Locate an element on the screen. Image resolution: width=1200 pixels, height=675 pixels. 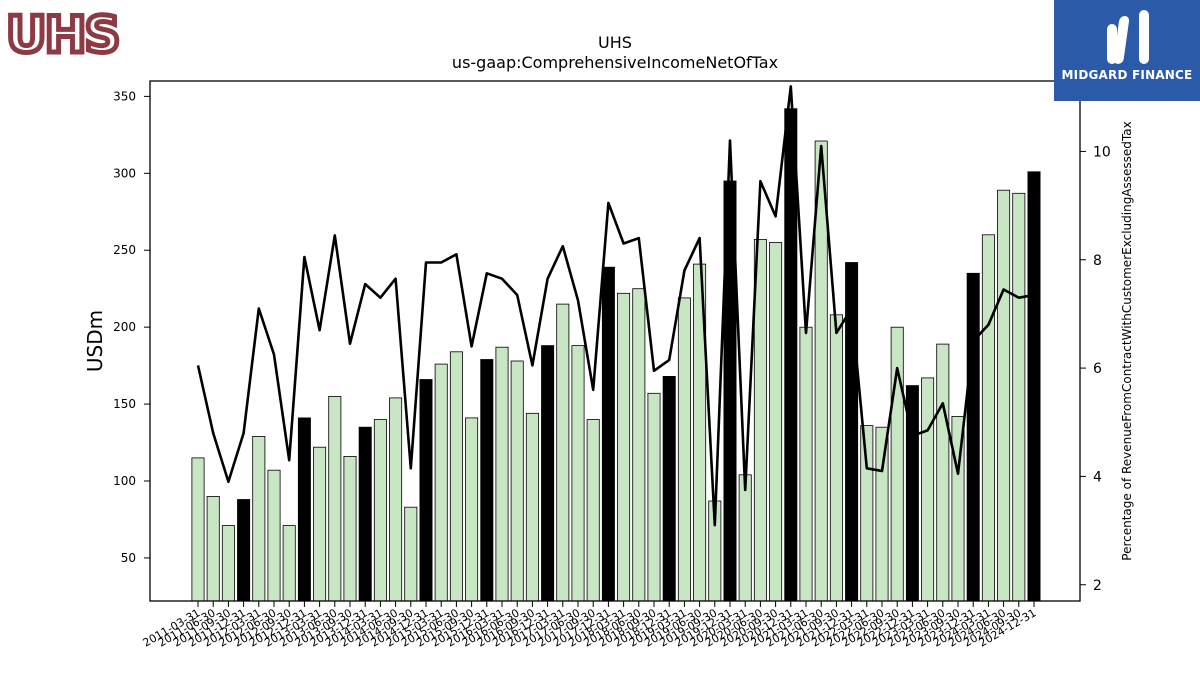
brand-mark-icon is located at coordinates (1128, 37).